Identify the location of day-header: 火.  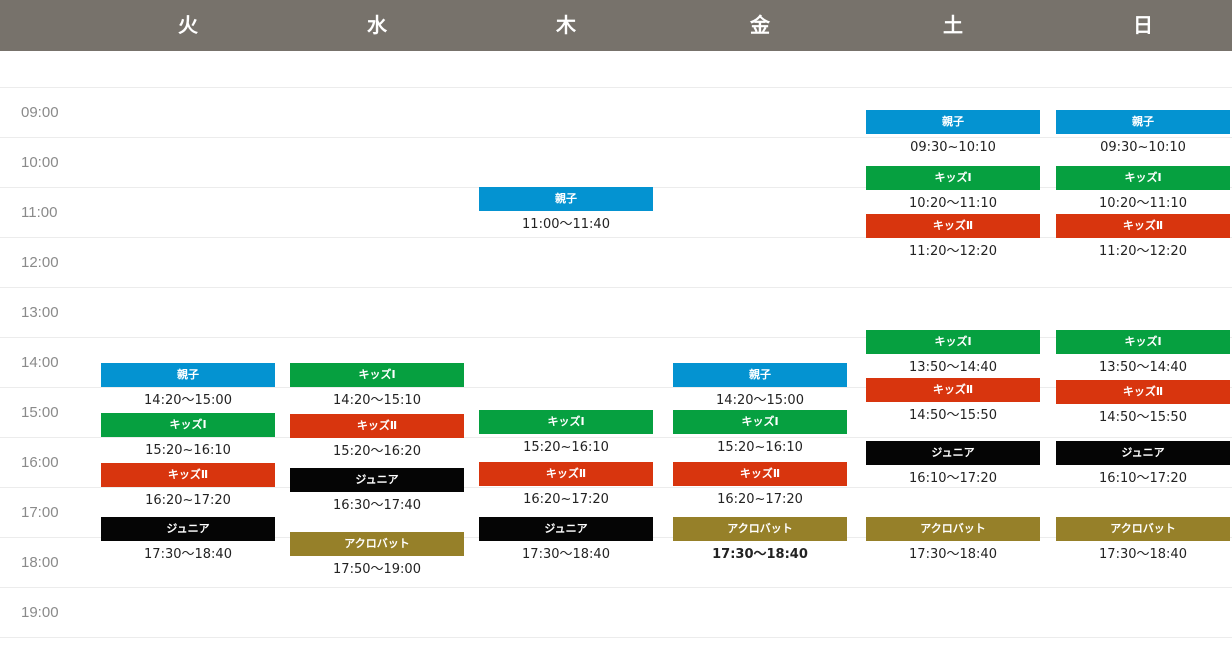
(188, 25).